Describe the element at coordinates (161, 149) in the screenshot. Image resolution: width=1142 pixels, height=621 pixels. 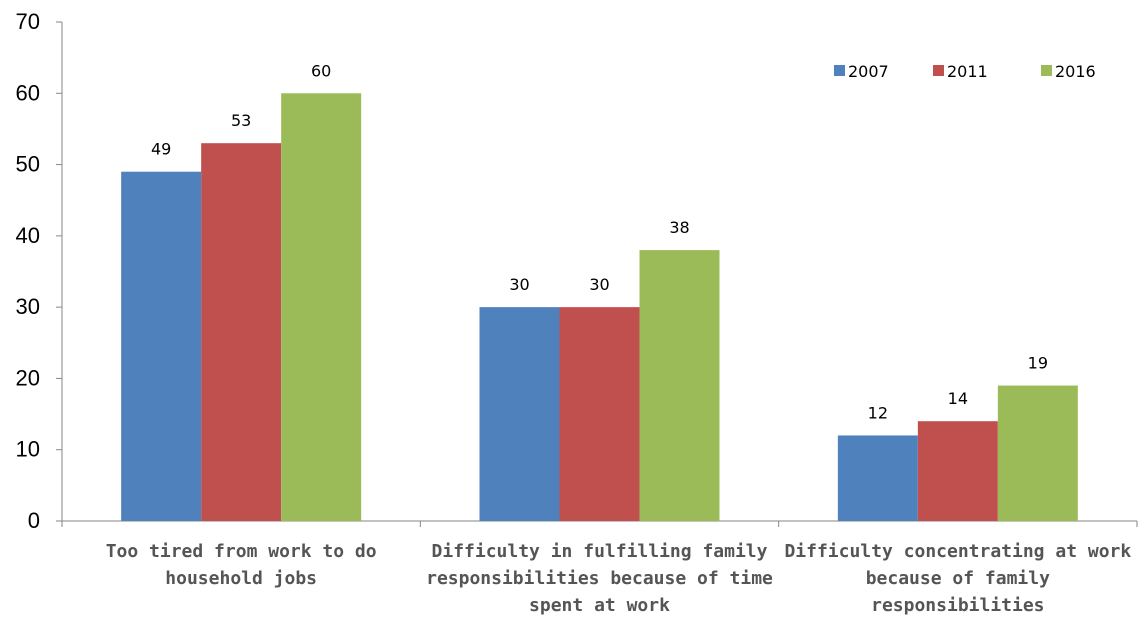
I see `data-label: 49` at that location.